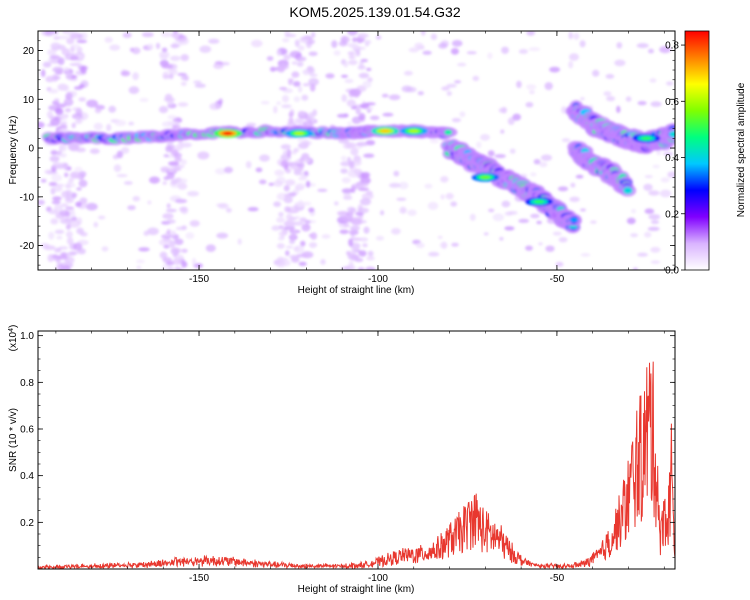 This screenshot has width=750, height=600. Describe the element at coordinates (27, 336) in the screenshot. I see `snr-y-tick-label: 1.0` at that location.